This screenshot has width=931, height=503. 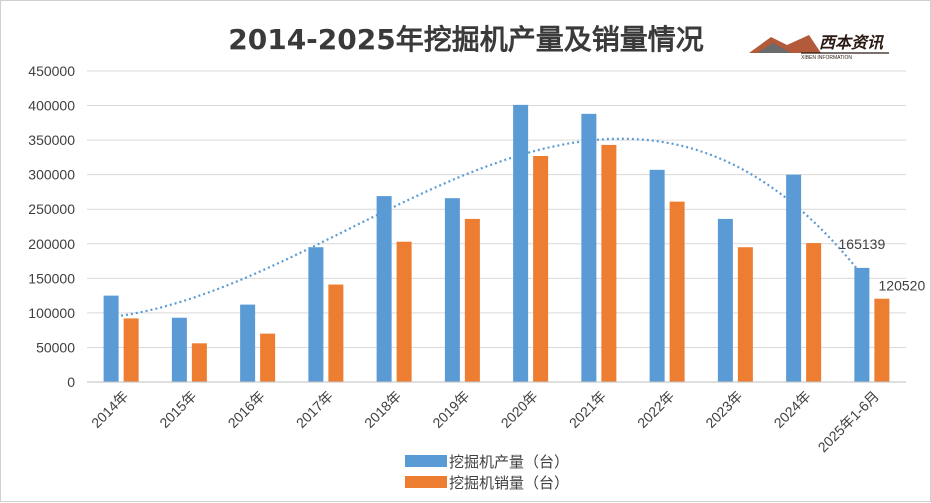 What do you see at coordinates (509, 462) in the screenshot?
I see `legend-label-production: 挖掘机产量（台）` at bounding box center [509, 462].